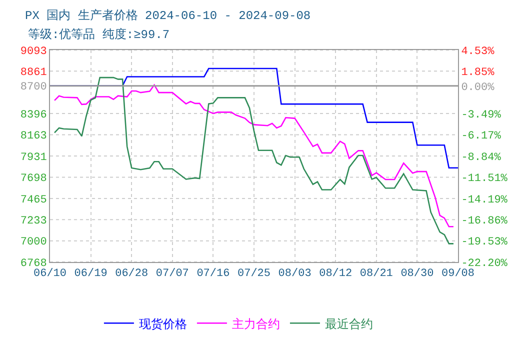  What do you see at coordinates (478, 88) in the screenshot?
I see `y2-tick-label: 0.00%` at bounding box center [478, 88].